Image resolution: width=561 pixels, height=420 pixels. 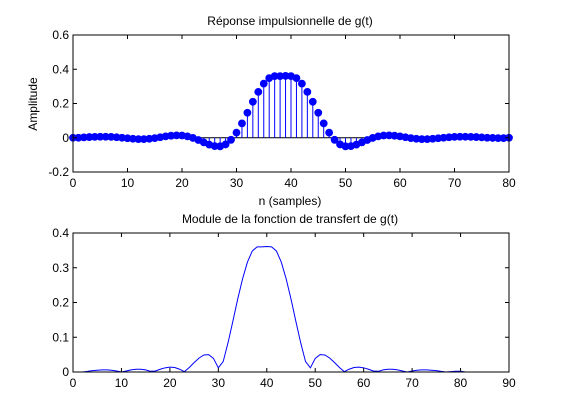 I want to click on p1-ytick-label: -0.2, so click(x=58, y=172).